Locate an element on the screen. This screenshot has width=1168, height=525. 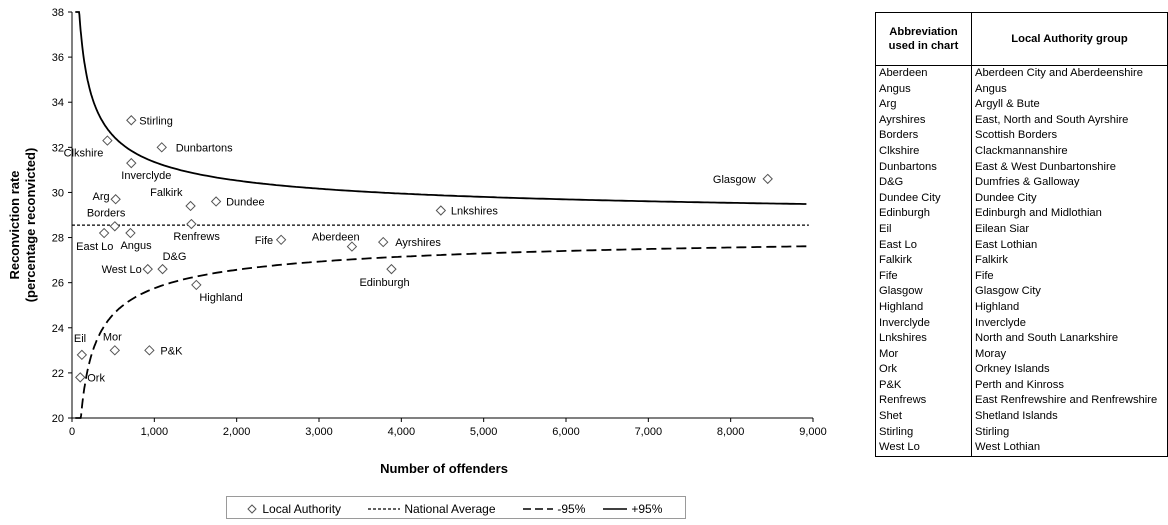
point-label: Lnkshires is located at coordinates (475, 211).